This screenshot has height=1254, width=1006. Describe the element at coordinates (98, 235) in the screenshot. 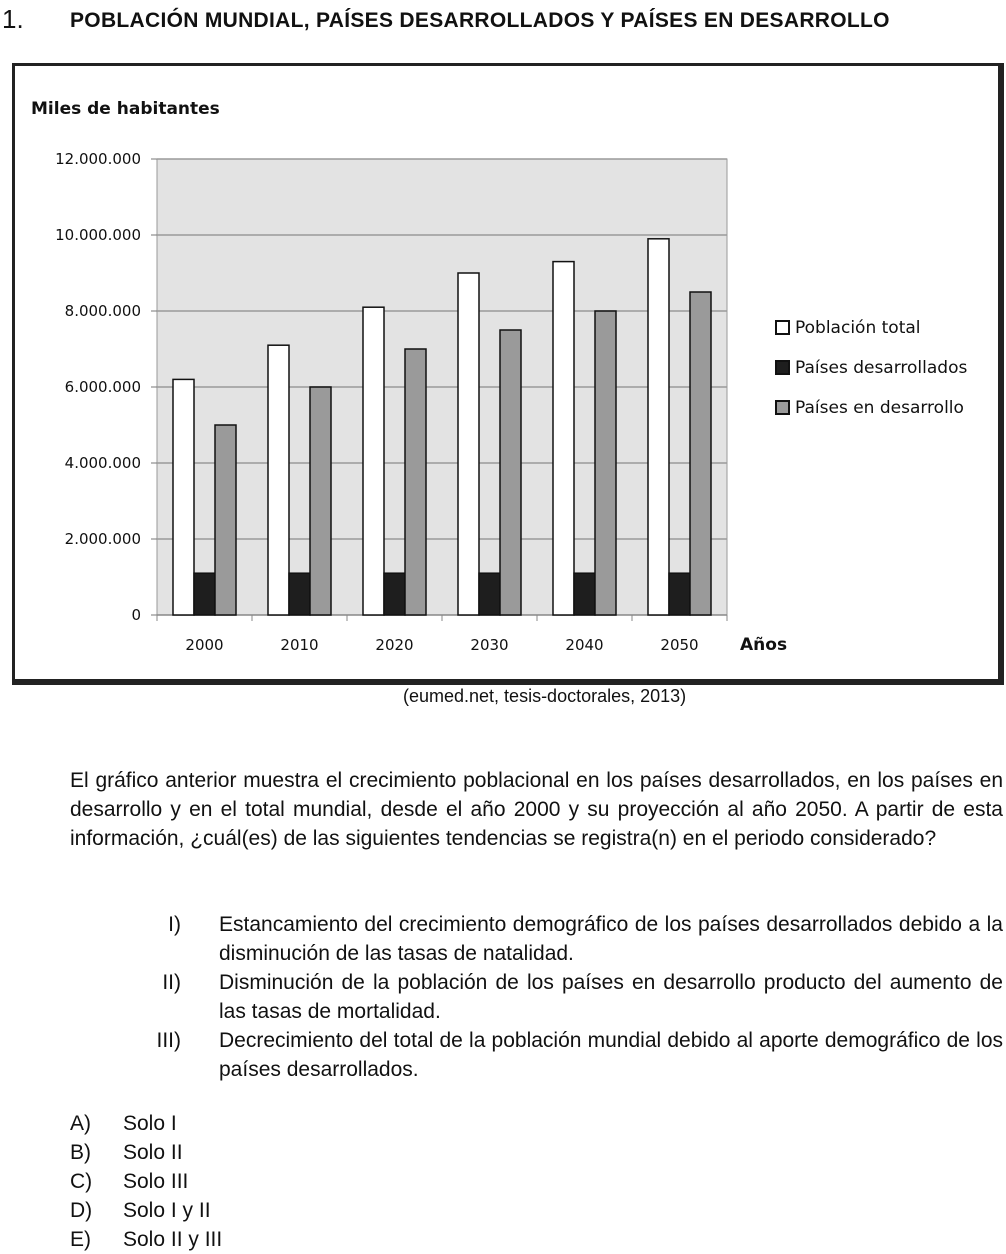

I see `y-tick-label: 10.000.000` at that location.